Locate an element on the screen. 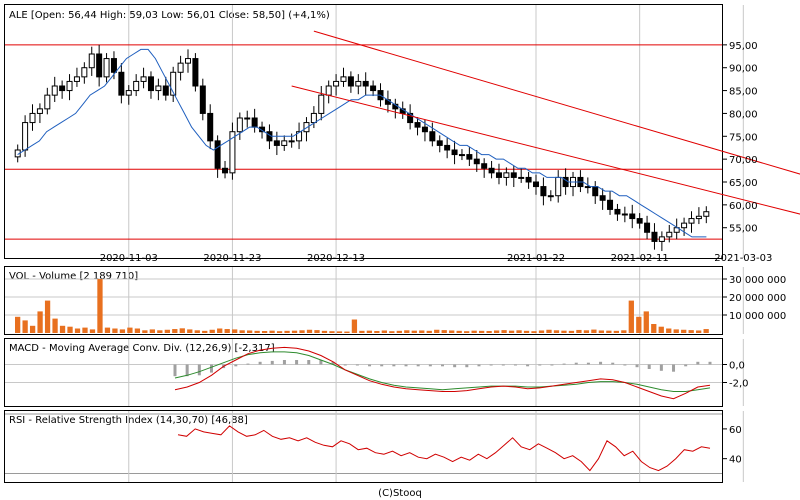 Image resolution: width=800 pixels, height=500 pixels. price-ytick-label-3: 70,00 is located at coordinates (743, 160).